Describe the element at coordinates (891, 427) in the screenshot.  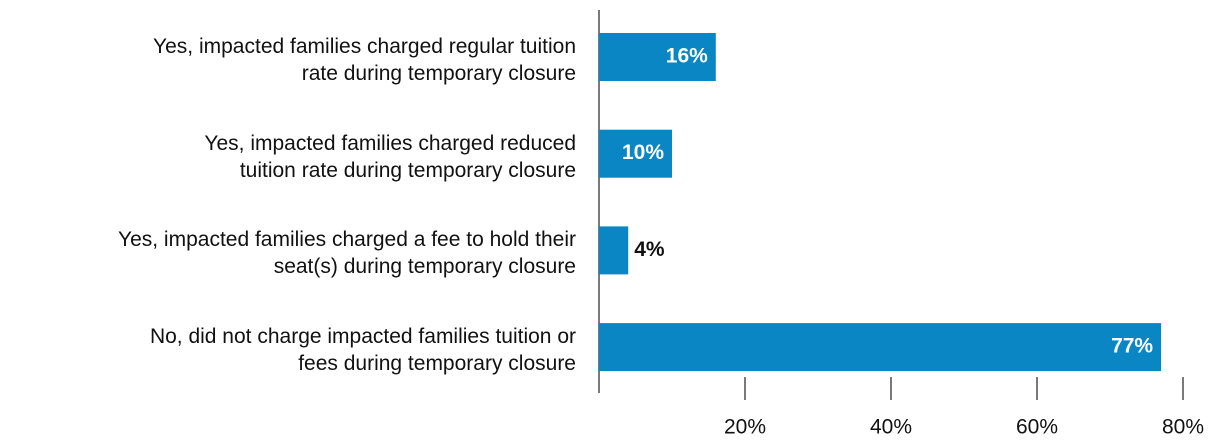
I see `x-tick-label: 40%` at that location.